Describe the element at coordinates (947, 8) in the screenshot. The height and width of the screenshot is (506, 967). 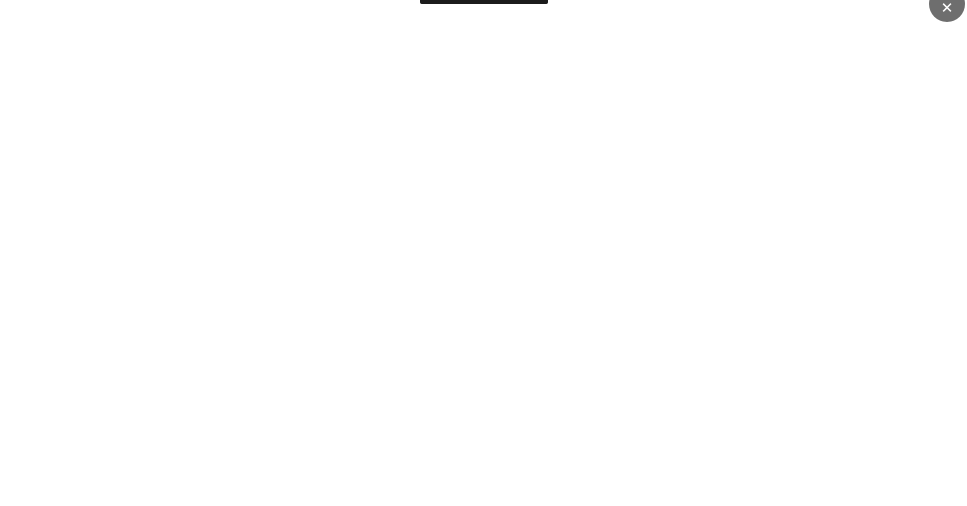
I see `close-icon: ✕` at that location.